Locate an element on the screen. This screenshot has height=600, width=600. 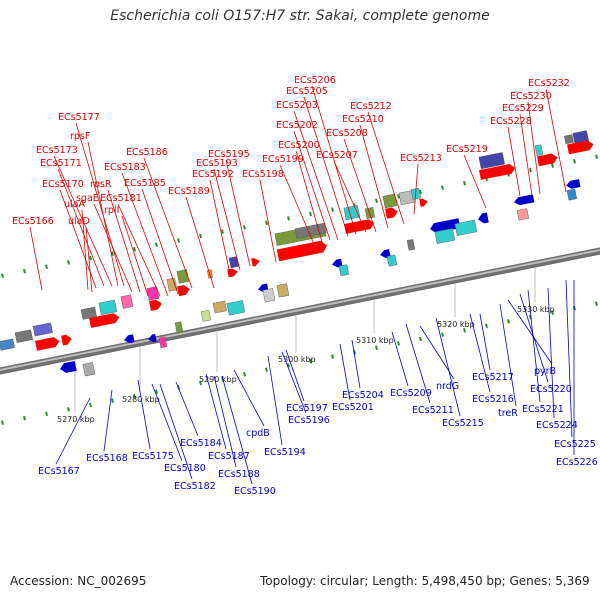
bottom-gene-label: ECs5220 is located at coordinates (551, 389).